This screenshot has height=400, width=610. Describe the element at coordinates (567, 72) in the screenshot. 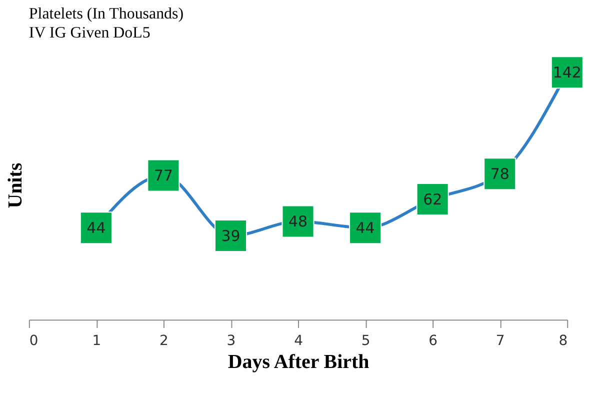

I see `data-label: 142` at that location.